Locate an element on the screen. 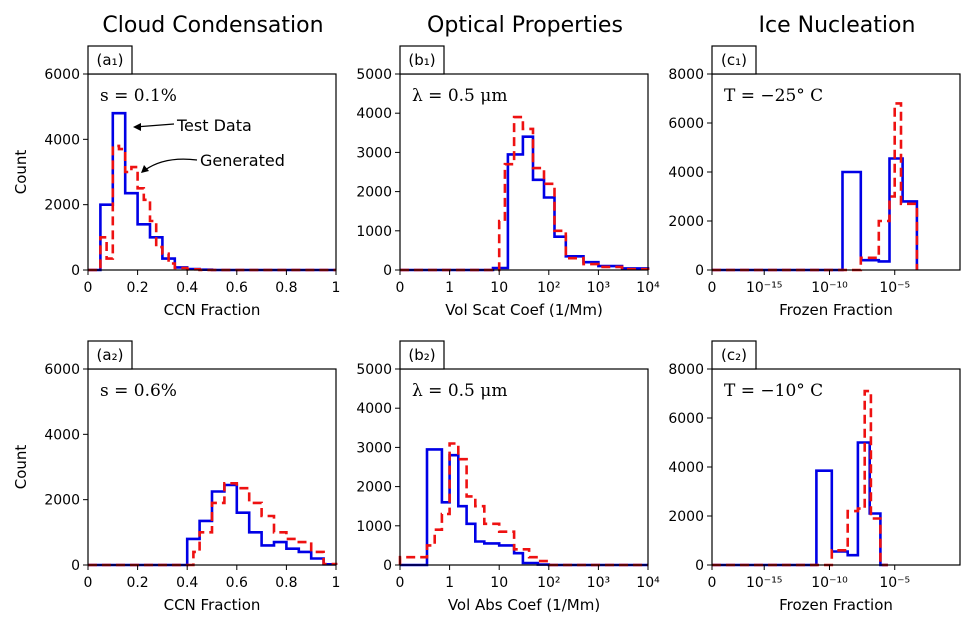 Image resolution: width=977 pixels, height=640 pixels. c1-xtick-label: 10⁻¹⁵ is located at coordinates (764, 288).